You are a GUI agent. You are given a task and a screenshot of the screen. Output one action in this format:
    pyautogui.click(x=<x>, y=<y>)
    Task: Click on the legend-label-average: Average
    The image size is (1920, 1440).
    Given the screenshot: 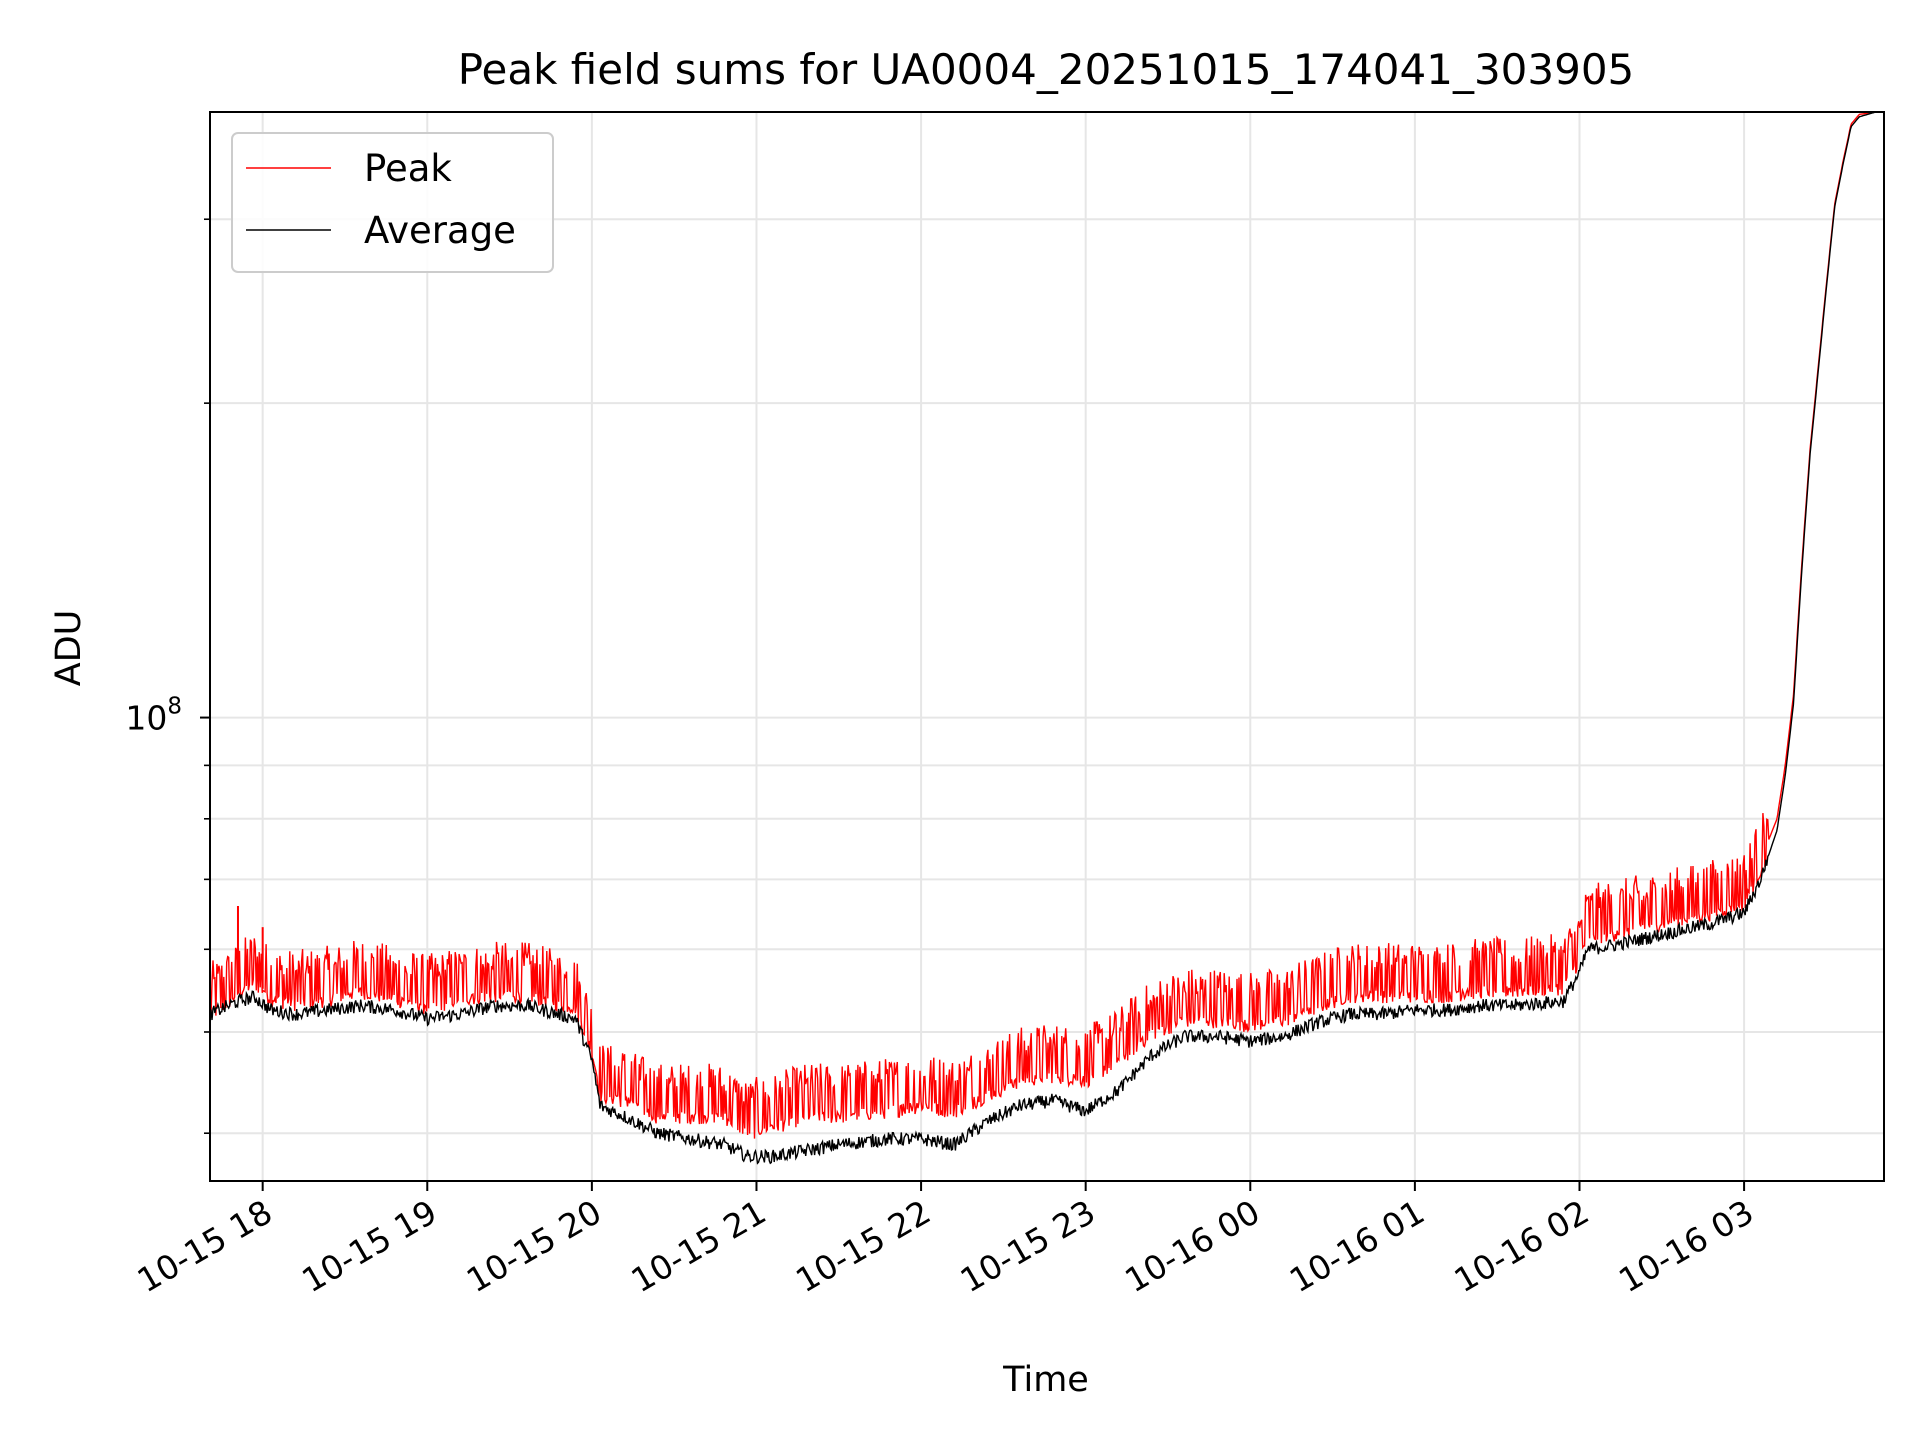 What is the action you would take?
    pyautogui.click(x=440, y=230)
    